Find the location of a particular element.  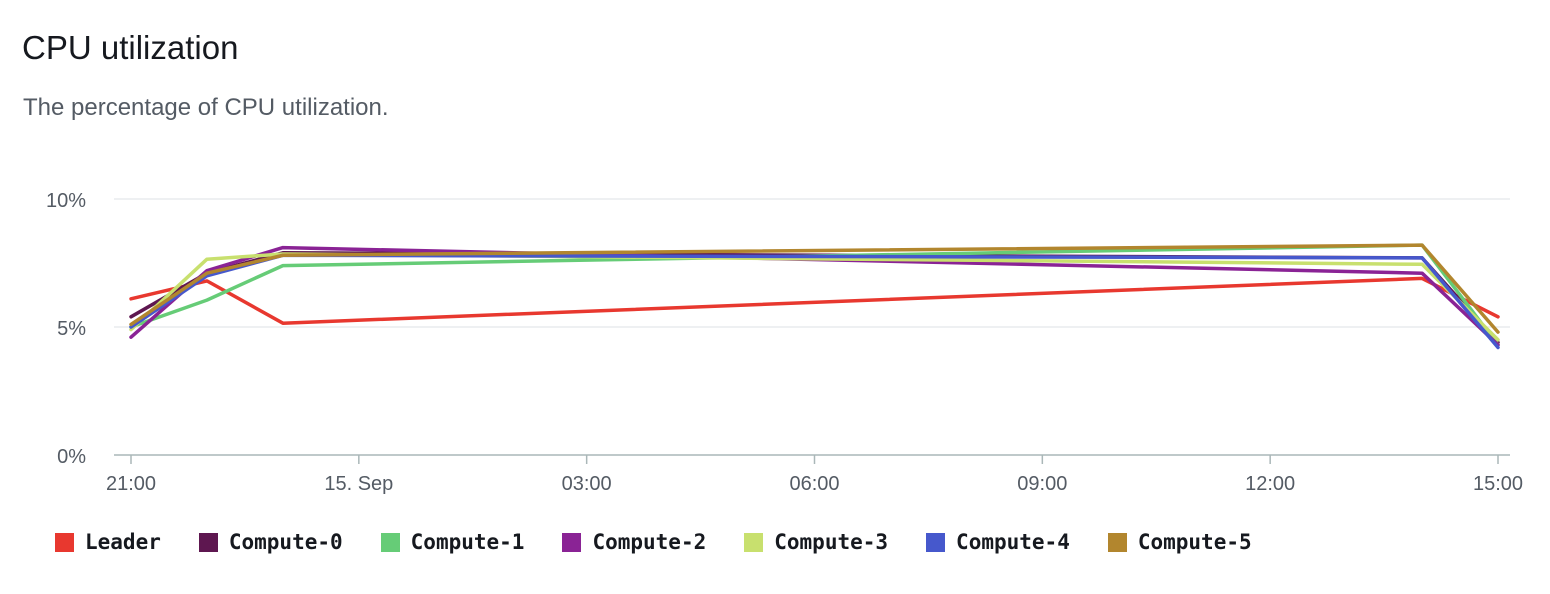

legend-item-compute-3: Compute-3 is located at coordinates (816, 542).